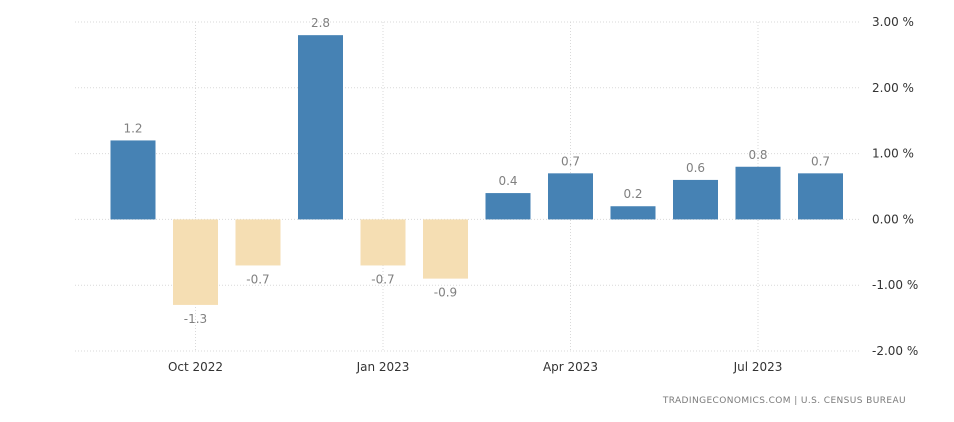 The height and width of the screenshot is (422, 954). What do you see at coordinates (757, 155) in the screenshot?
I see `data-label: 0.8` at bounding box center [757, 155].